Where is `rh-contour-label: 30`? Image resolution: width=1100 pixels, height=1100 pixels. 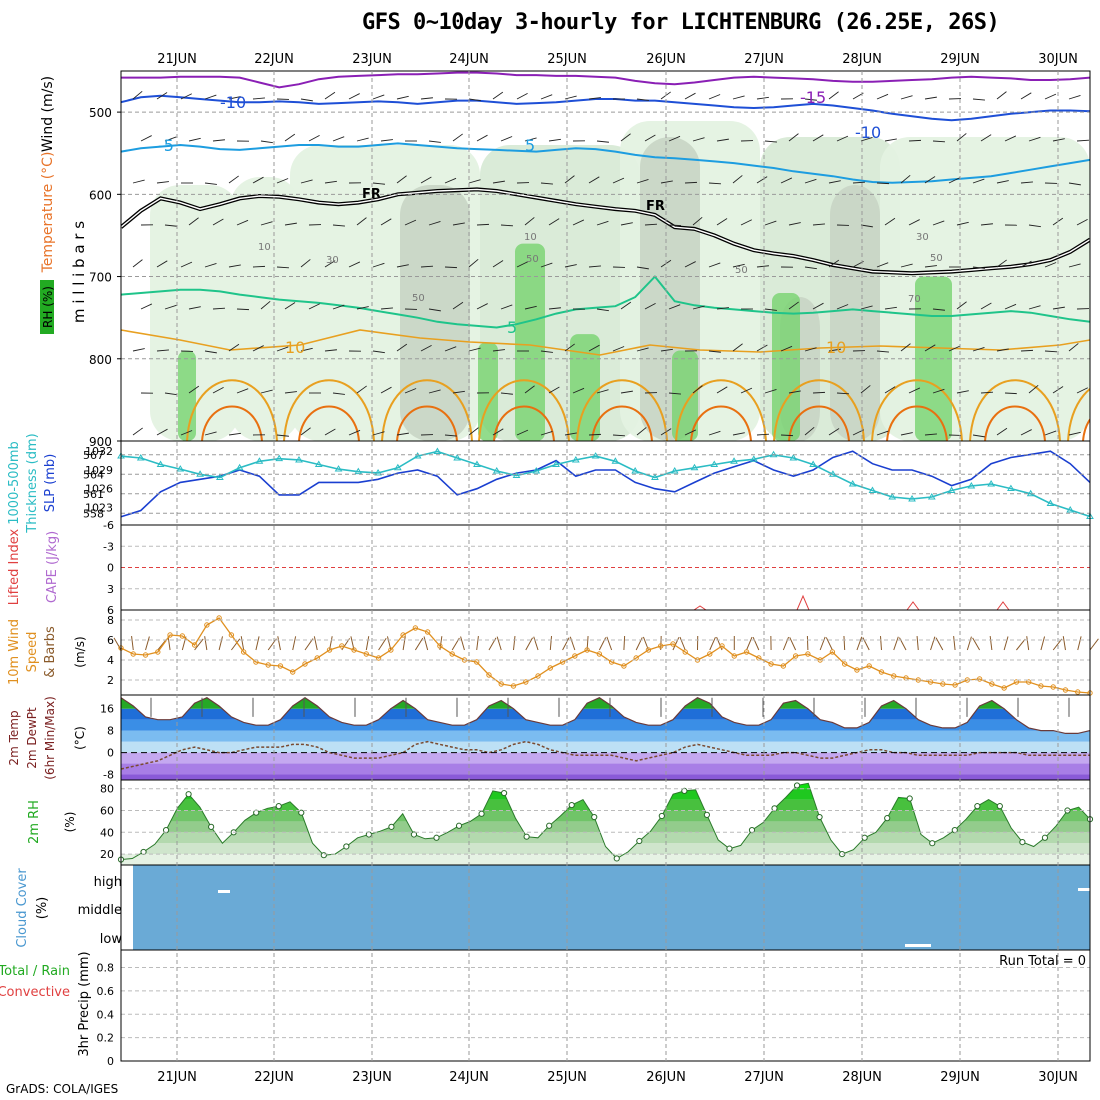 rh-contour-label: 30 is located at coordinates (332, 260).